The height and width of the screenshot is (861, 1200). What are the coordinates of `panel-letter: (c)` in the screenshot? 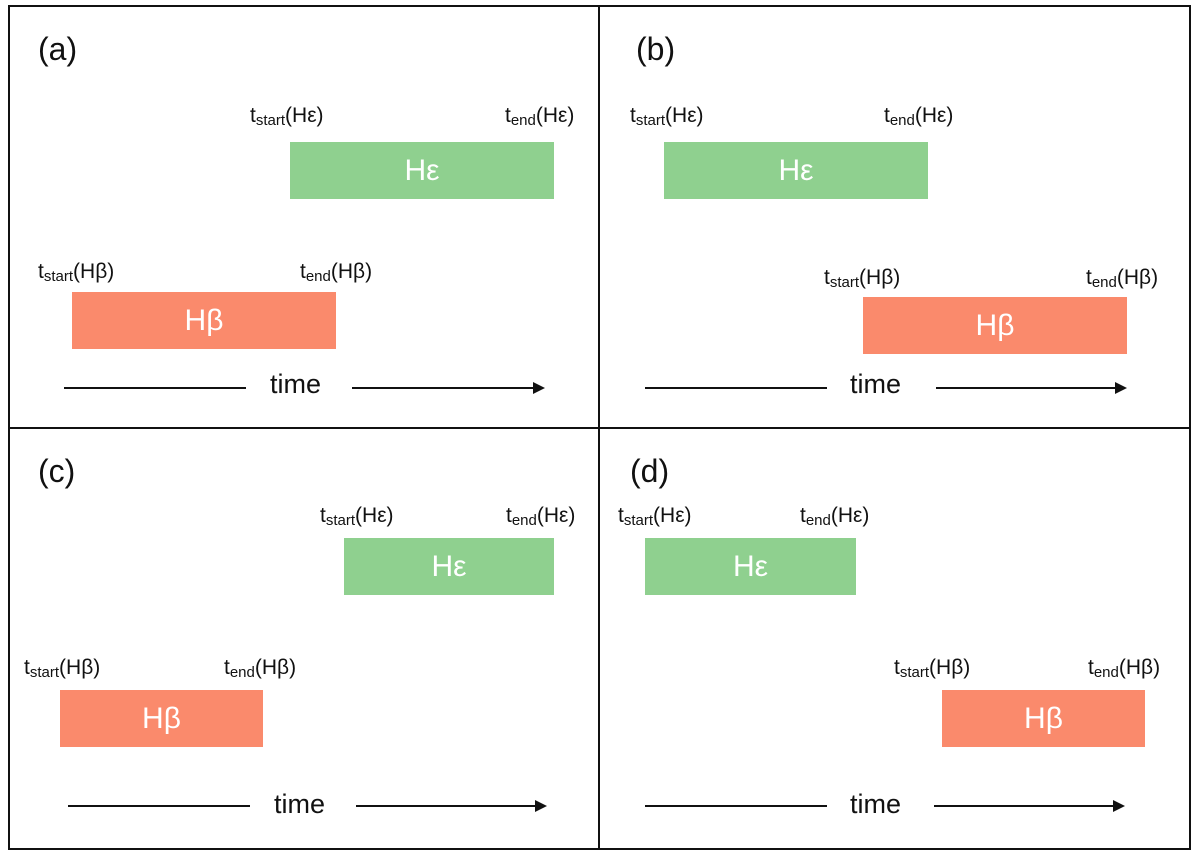 It's located at (57, 471).